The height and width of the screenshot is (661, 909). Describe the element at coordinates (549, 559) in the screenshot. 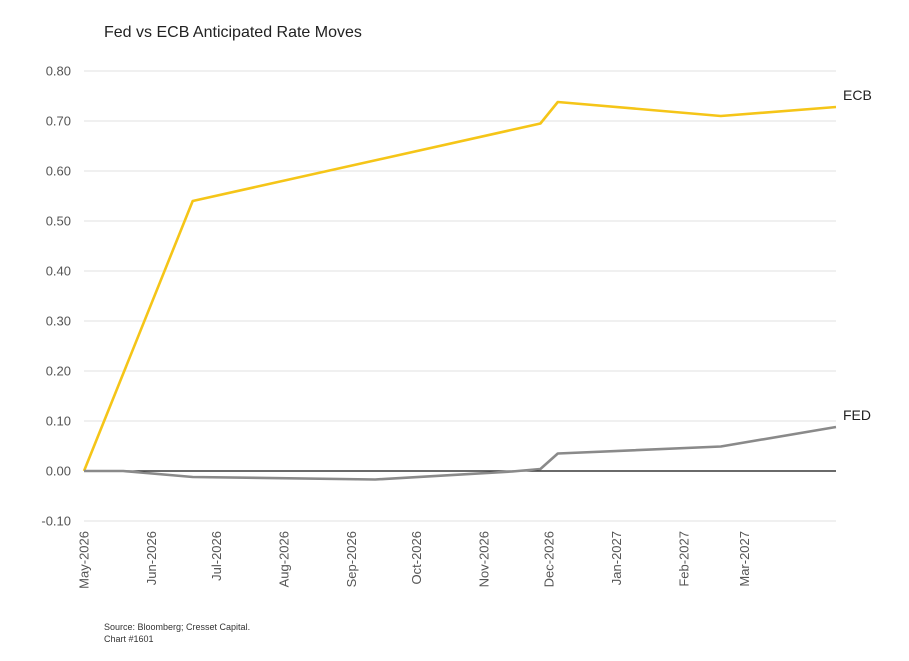

I see `x-tick-label: Dec-2026` at that location.